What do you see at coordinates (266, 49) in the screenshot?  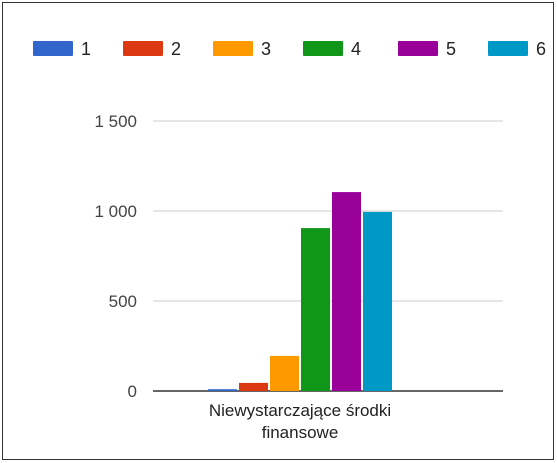 I see `legend-label: 3` at bounding box center [266, 49].